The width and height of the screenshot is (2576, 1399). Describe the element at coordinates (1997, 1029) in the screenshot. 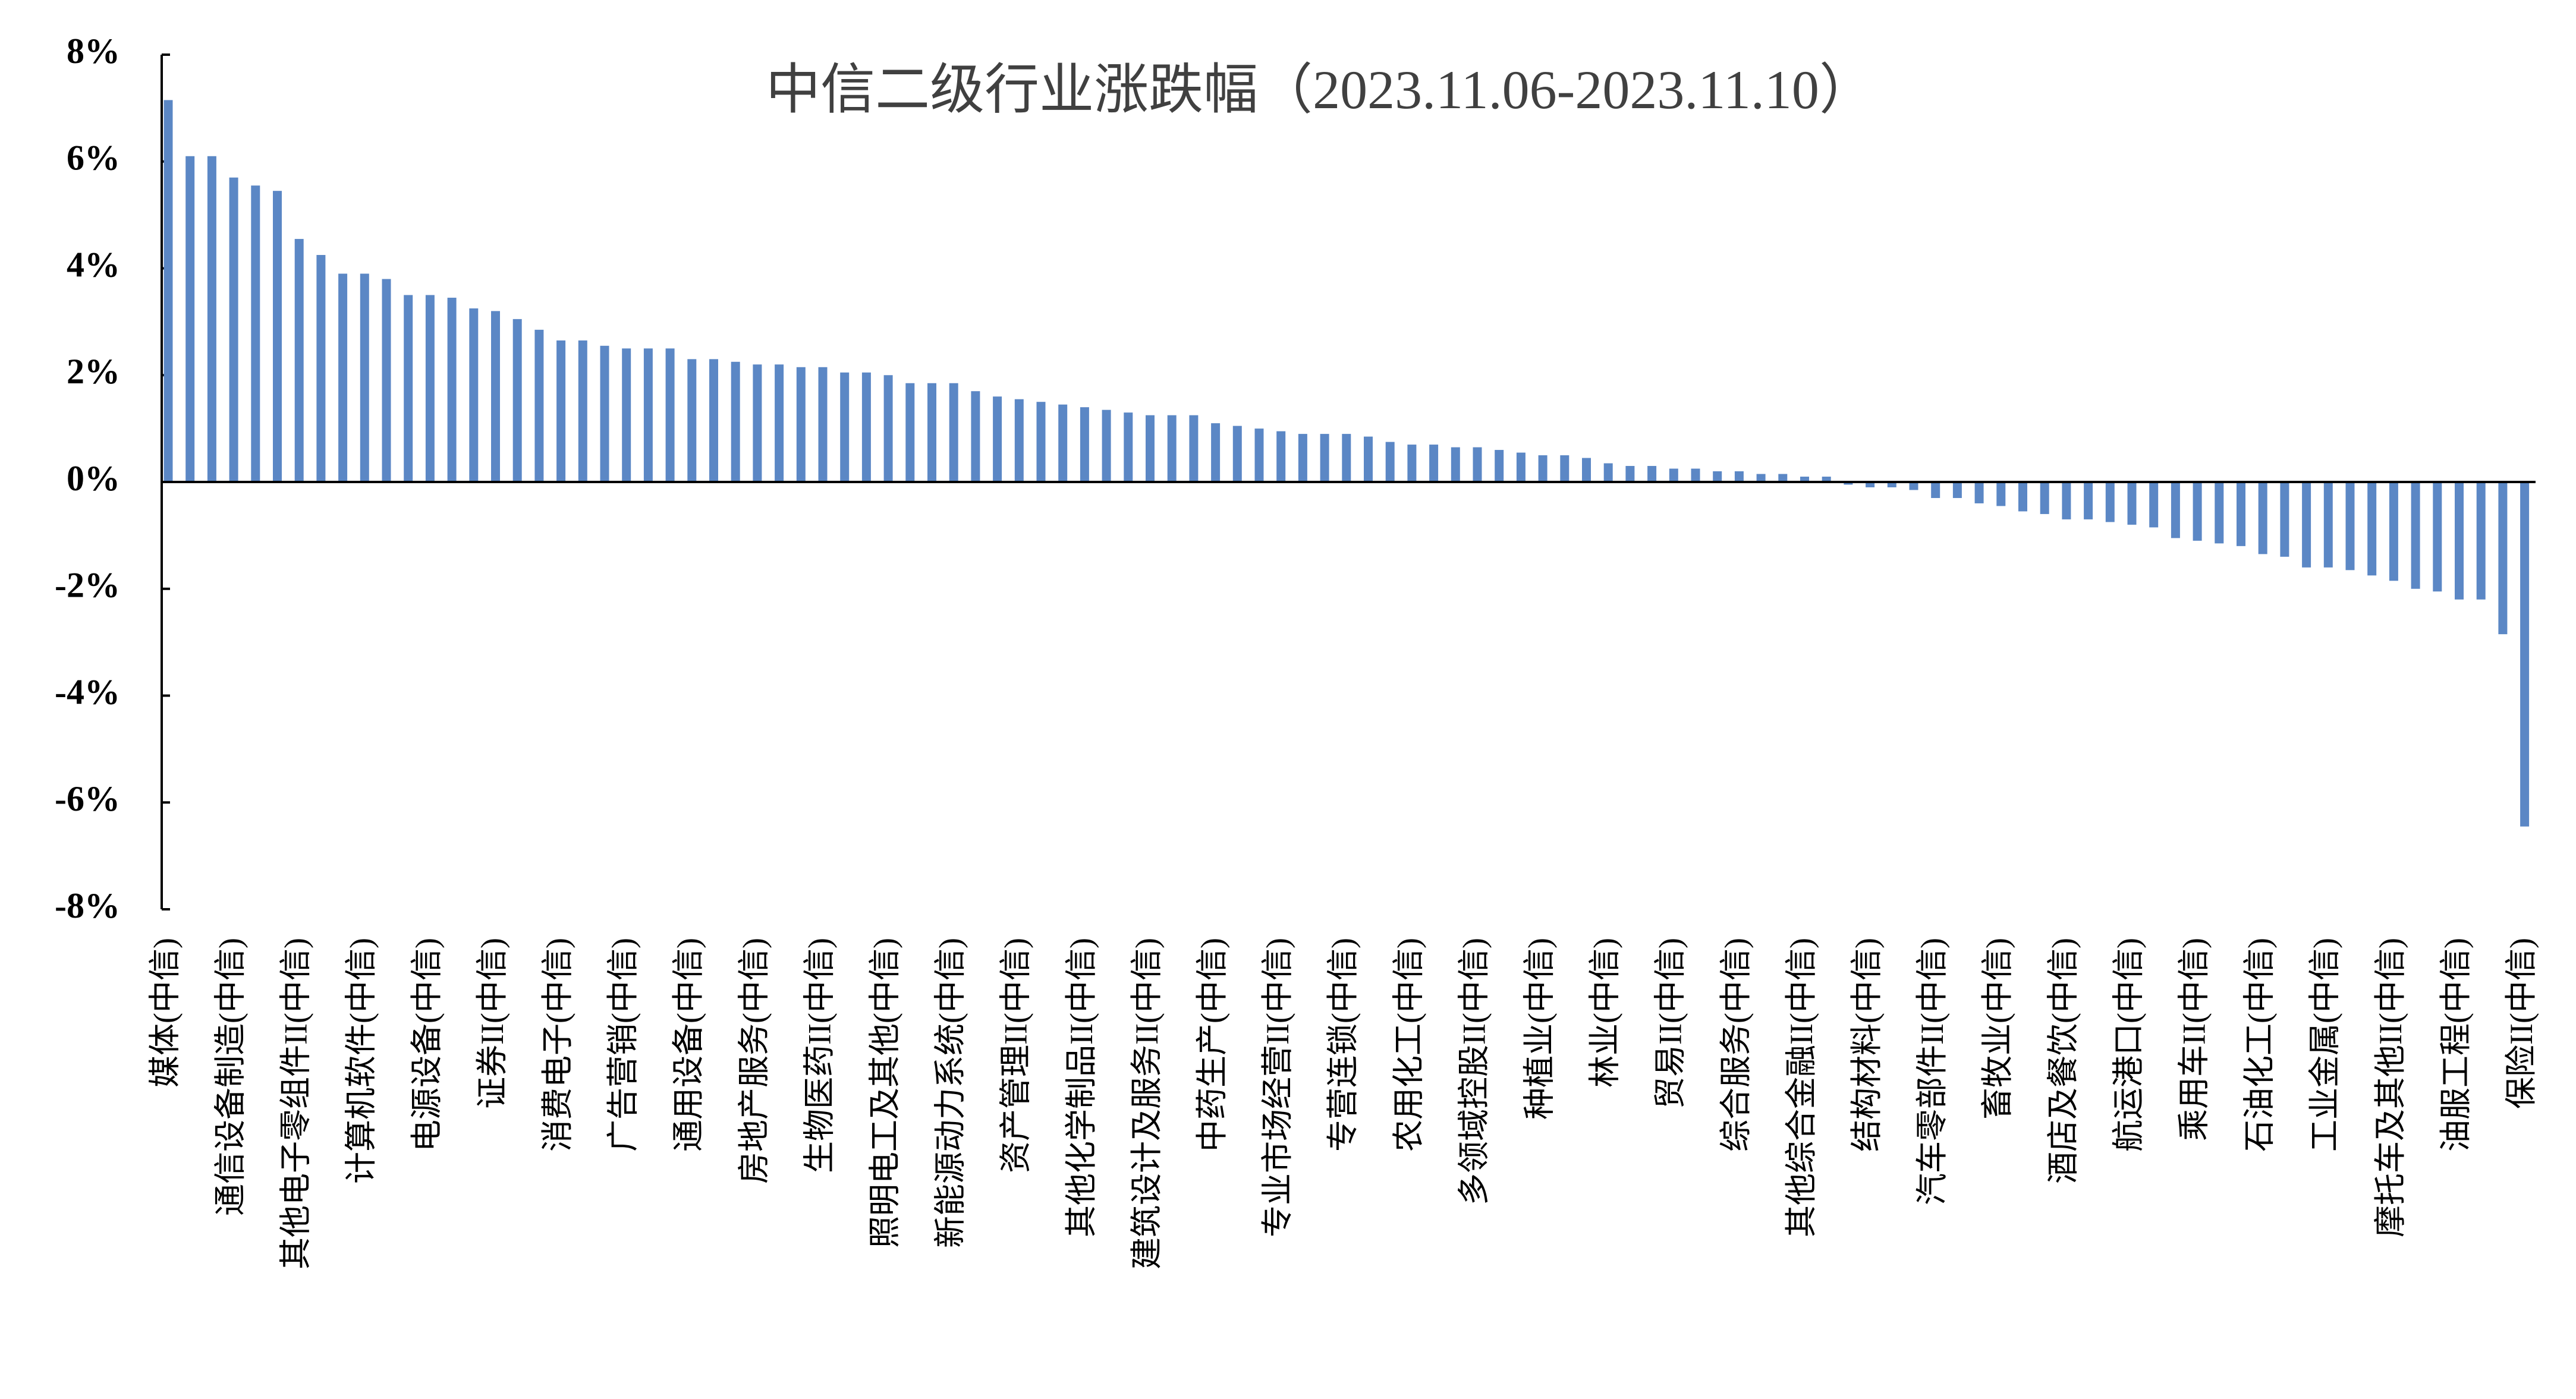

I see `x-tick-label: 畜牧业(中信)` at that location.